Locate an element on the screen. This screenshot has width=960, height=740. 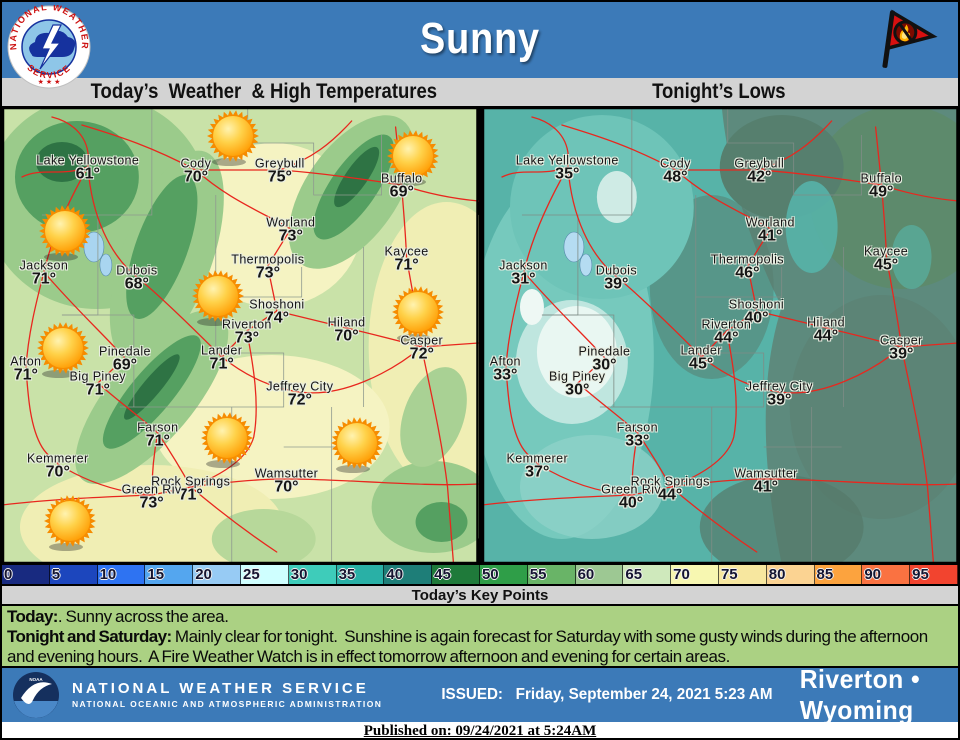
city-name: Jeffrey City is located at coordinates (779, 386).